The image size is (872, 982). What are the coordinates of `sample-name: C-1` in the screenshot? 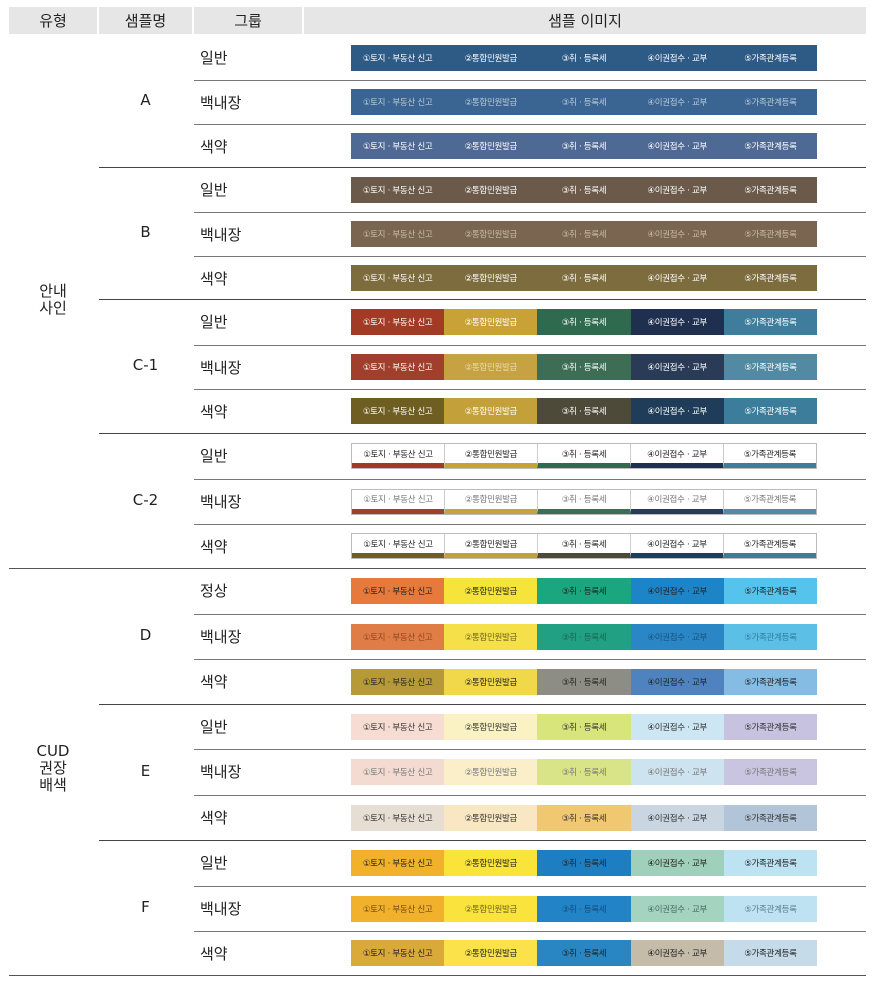 It's located at (145, 365).